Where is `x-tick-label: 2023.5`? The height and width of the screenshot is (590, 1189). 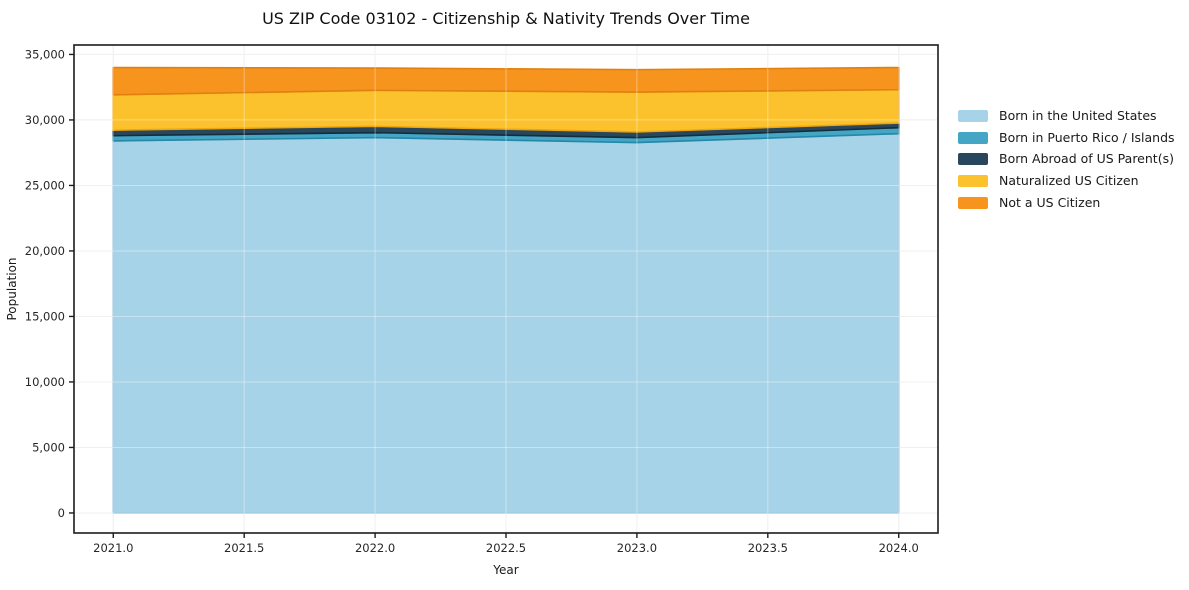 x-tick-label: 2023.5 is located at coordinates (768, 548).